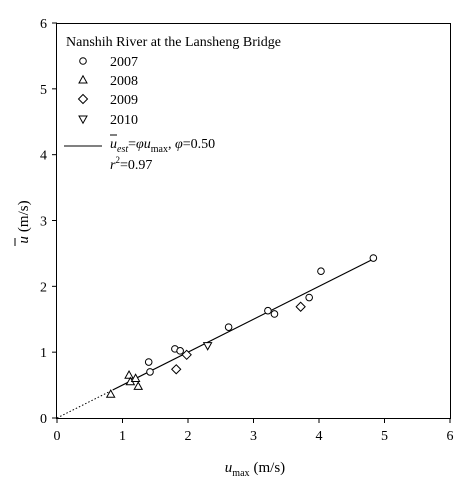 The height and width of the screenshot is (483, 474). Describe the element at coordinates (173, 42) in the screenshot. I see `chart-title: Nanshih River at the Lansheng Bridge` at that location.